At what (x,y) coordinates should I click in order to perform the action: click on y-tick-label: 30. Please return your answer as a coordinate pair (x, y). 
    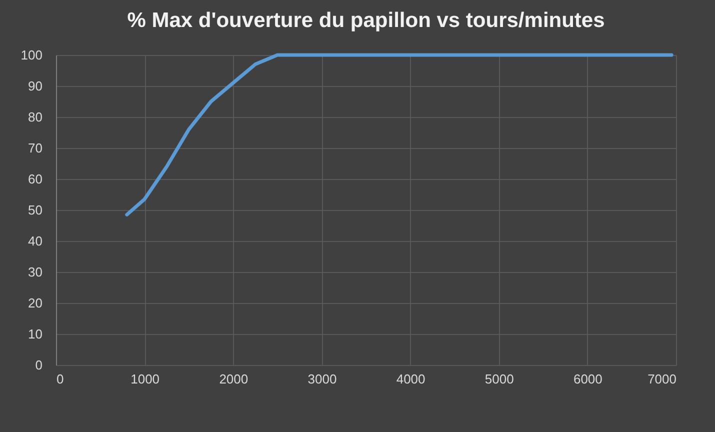
    Looking at the image, I should click on (35, 272).